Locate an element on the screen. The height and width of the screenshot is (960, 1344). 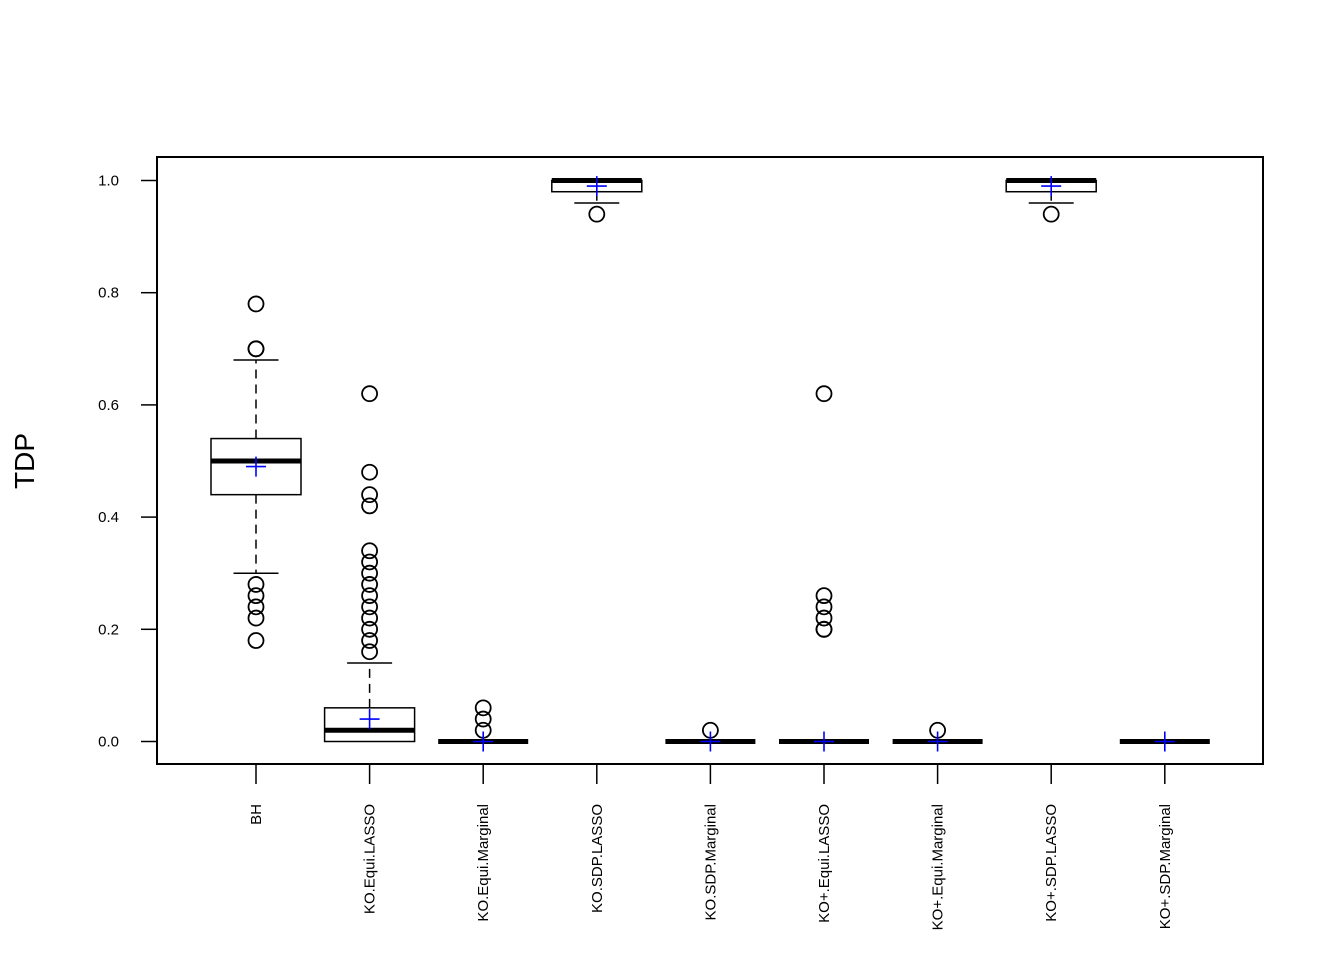
y-tick-label: 0.0 is located at coordinates (108, 742).